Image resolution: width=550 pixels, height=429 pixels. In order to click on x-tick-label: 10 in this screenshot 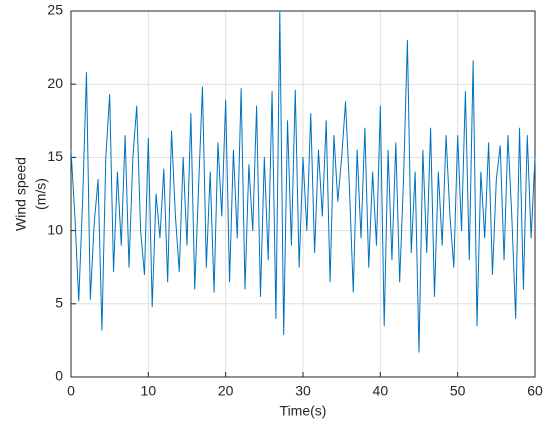, I will do `click(149, 391)`.